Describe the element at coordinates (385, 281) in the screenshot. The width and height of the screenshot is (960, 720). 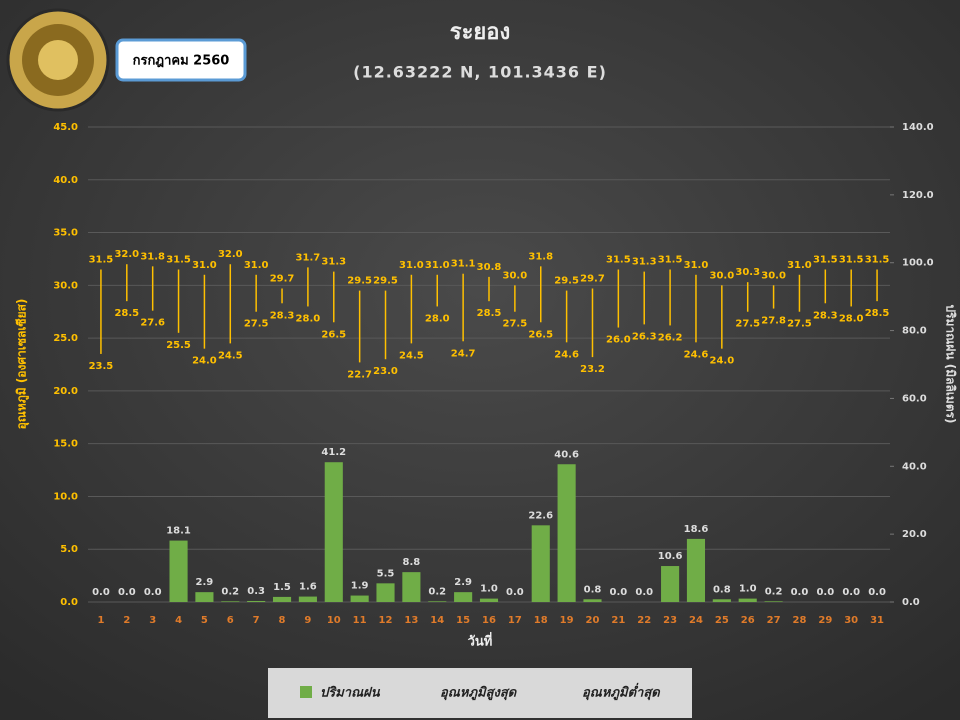
I see `high-label: 29.5` at that location.